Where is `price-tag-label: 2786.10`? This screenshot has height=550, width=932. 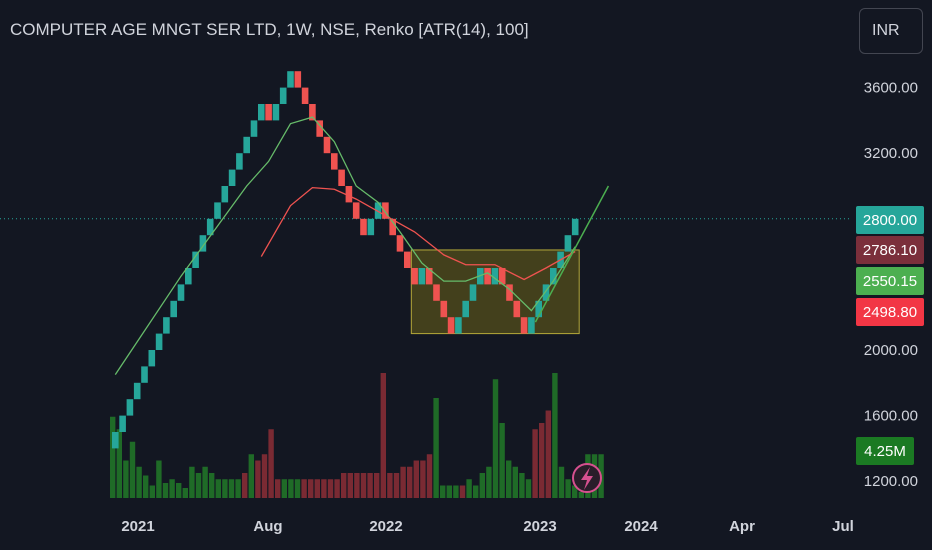 price-tag-label: 2786.10 is located at coordinates (890, 250).